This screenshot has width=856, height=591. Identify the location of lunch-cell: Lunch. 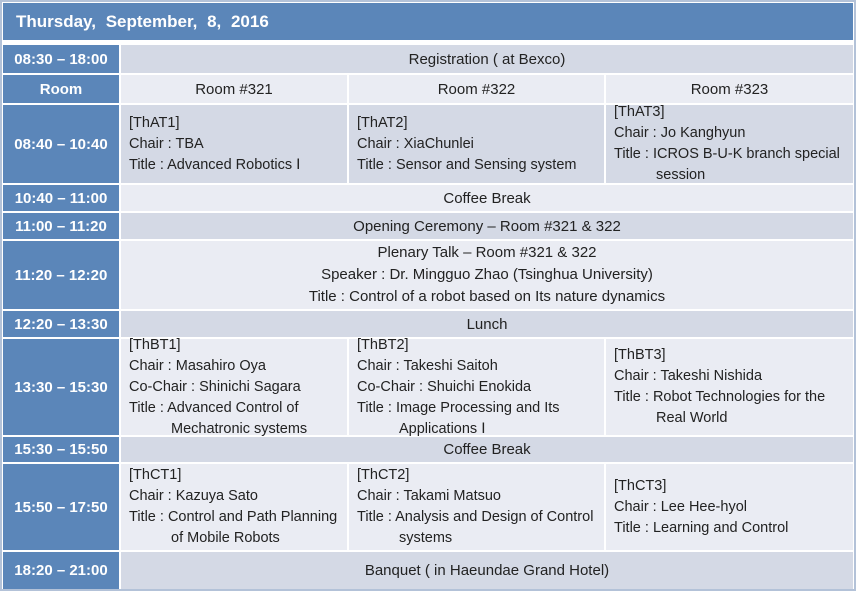
(487, 324).